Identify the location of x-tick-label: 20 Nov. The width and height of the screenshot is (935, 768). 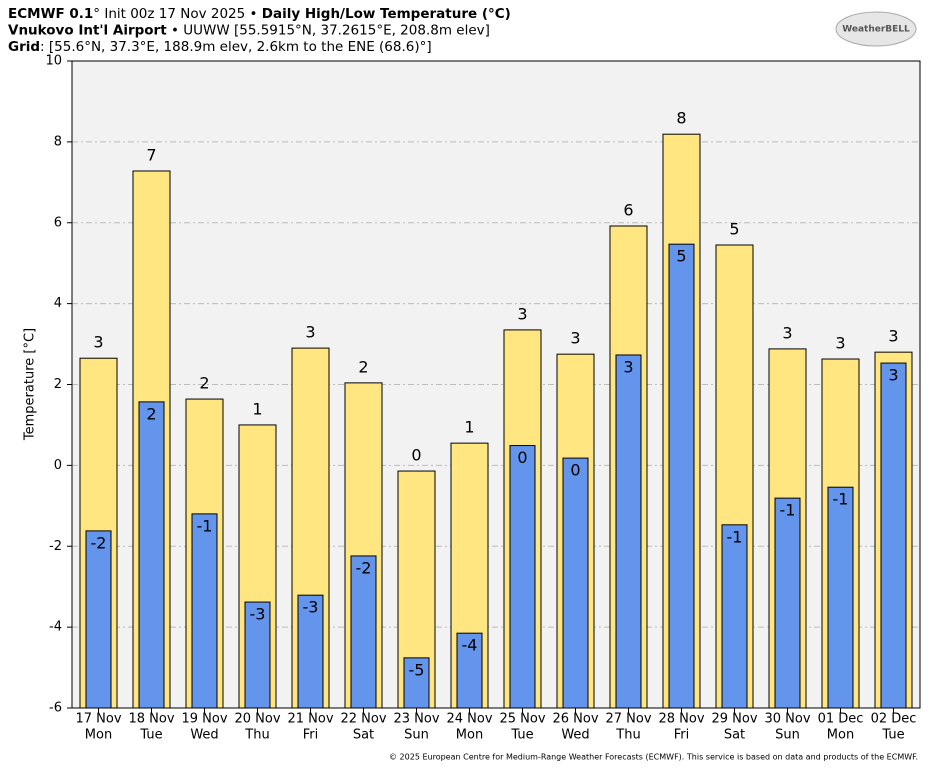
(257, 719).